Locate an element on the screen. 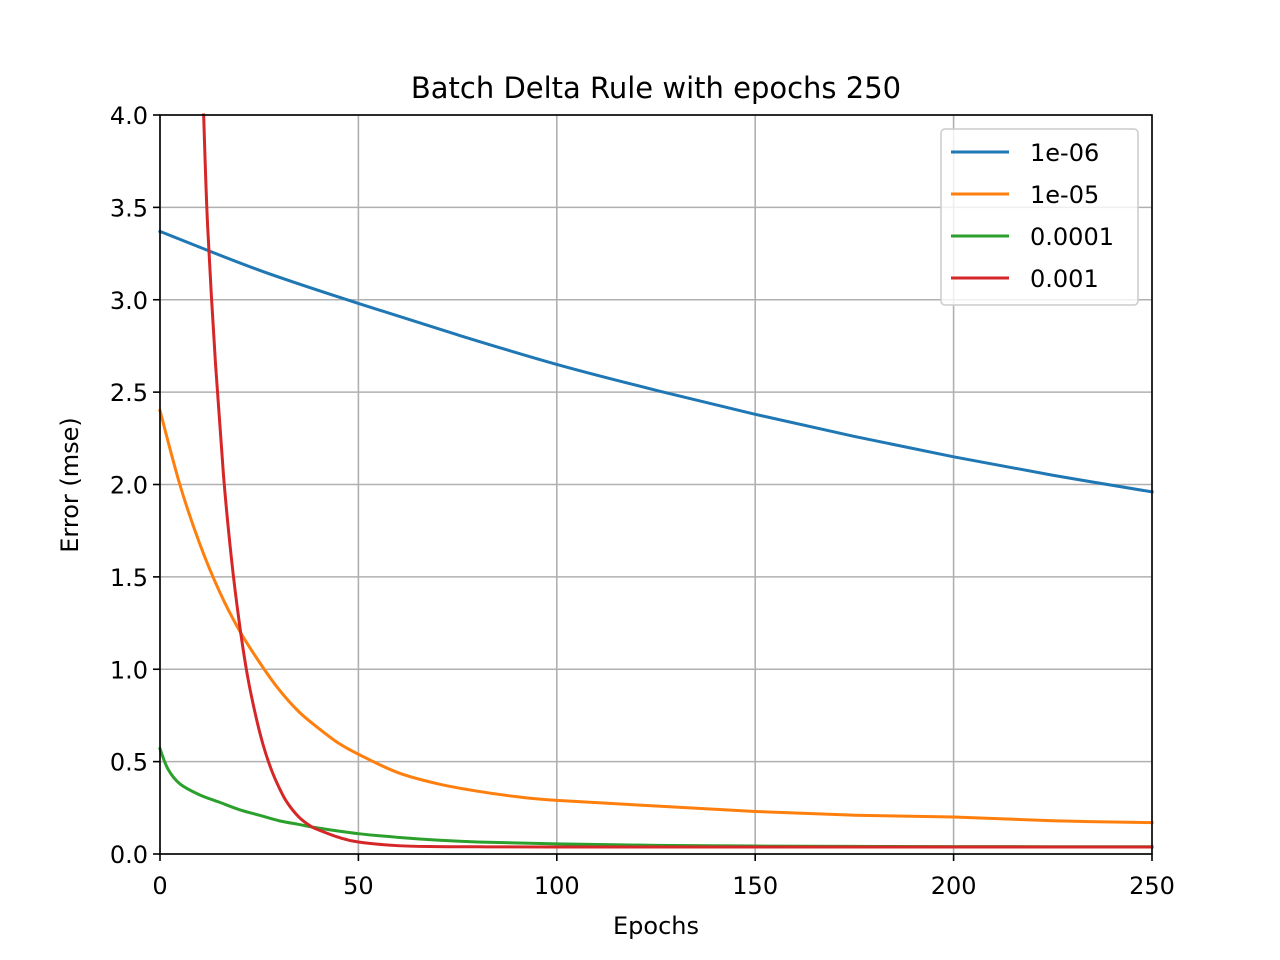 The width and height of the screenshot is (1280, 960). x-axis-title: Epochs is located at coordinates (656, 926).